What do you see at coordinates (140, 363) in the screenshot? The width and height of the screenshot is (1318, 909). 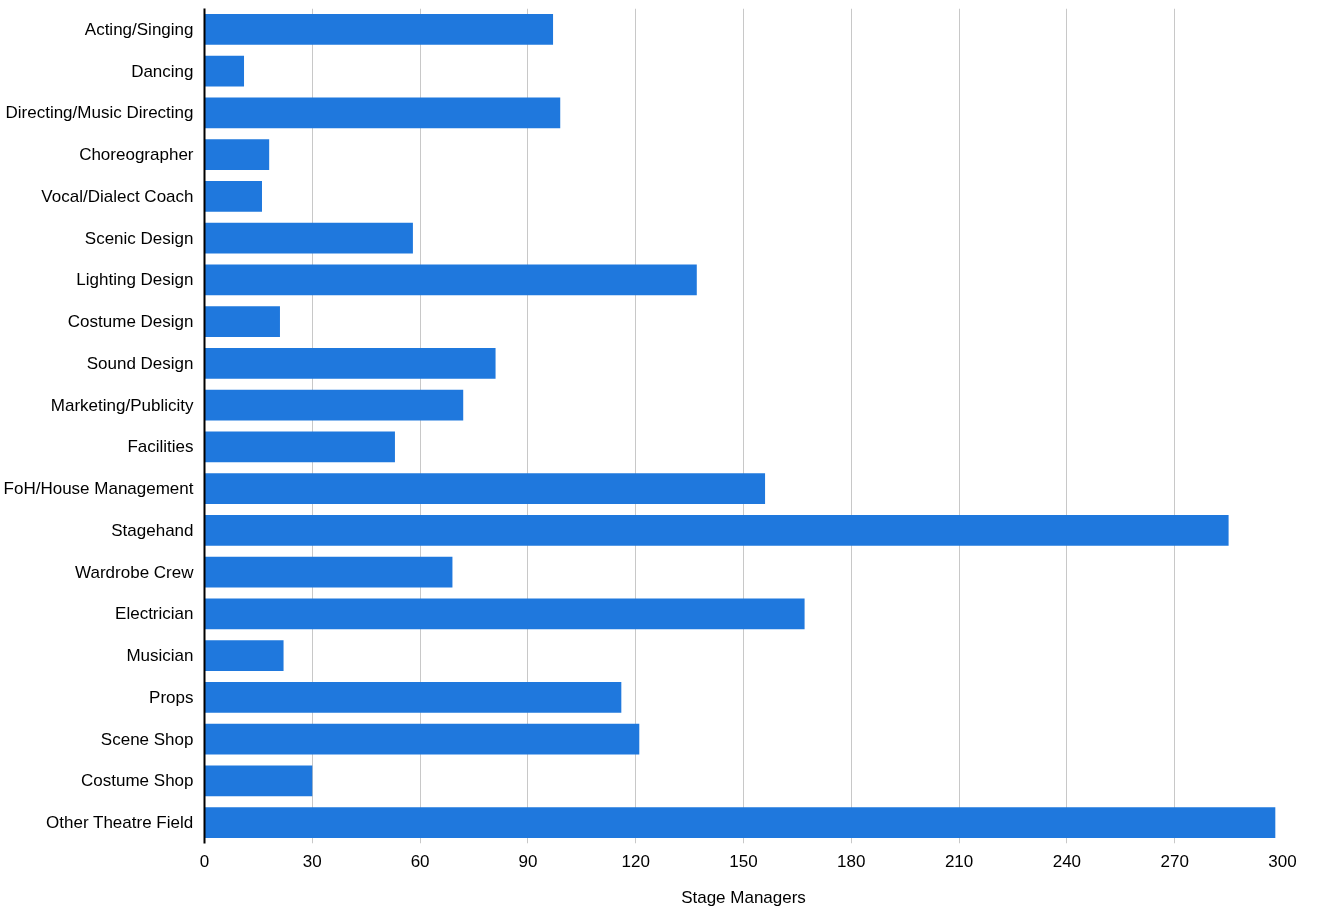 I see `y-tick-label: Sound Design` at bounding box center [140, 363].